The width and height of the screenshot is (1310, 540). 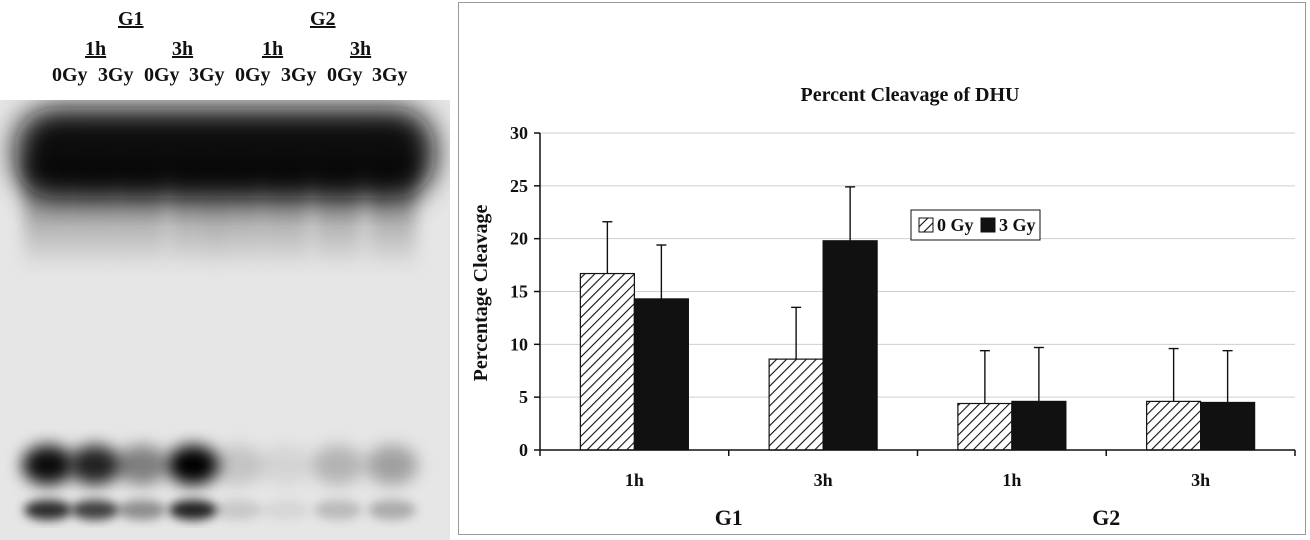 What do you see at coordinates (909, 95) in the screenshot?
I see `chart-title: Percent Cleavage of DHU` at bounding box center [909, 95].